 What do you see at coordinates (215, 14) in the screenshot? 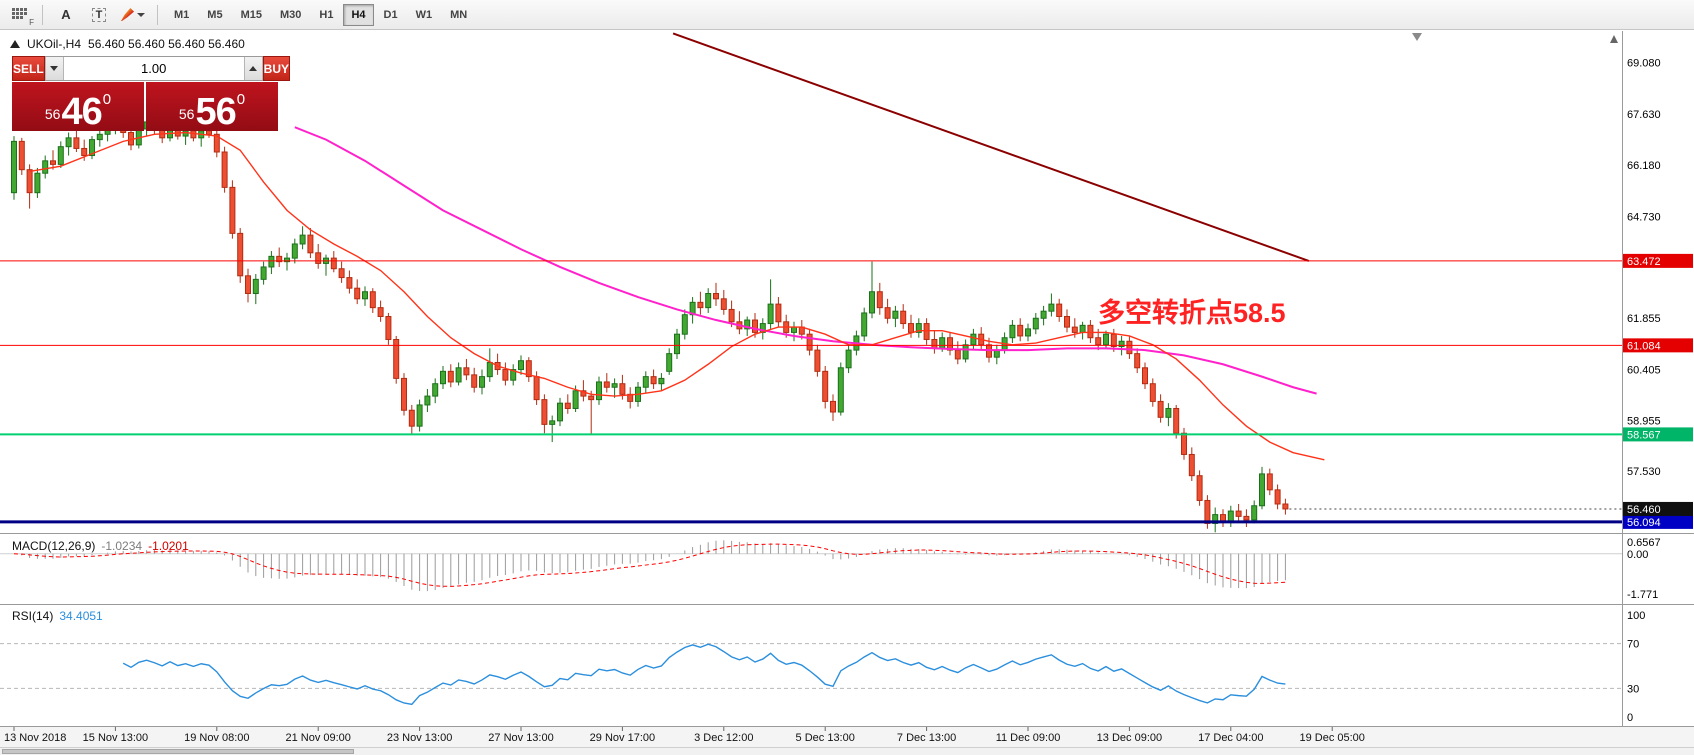
I see `timeframe-m5: M5` at bounding box center [215, 14].